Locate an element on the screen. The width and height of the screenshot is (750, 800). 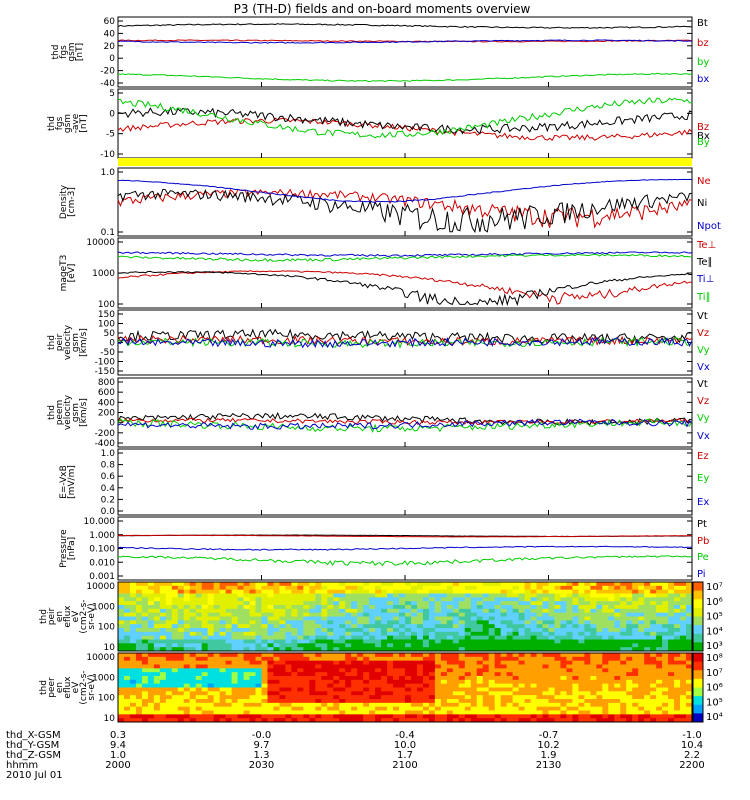
series-line-By is located at coordinates (405, 118).